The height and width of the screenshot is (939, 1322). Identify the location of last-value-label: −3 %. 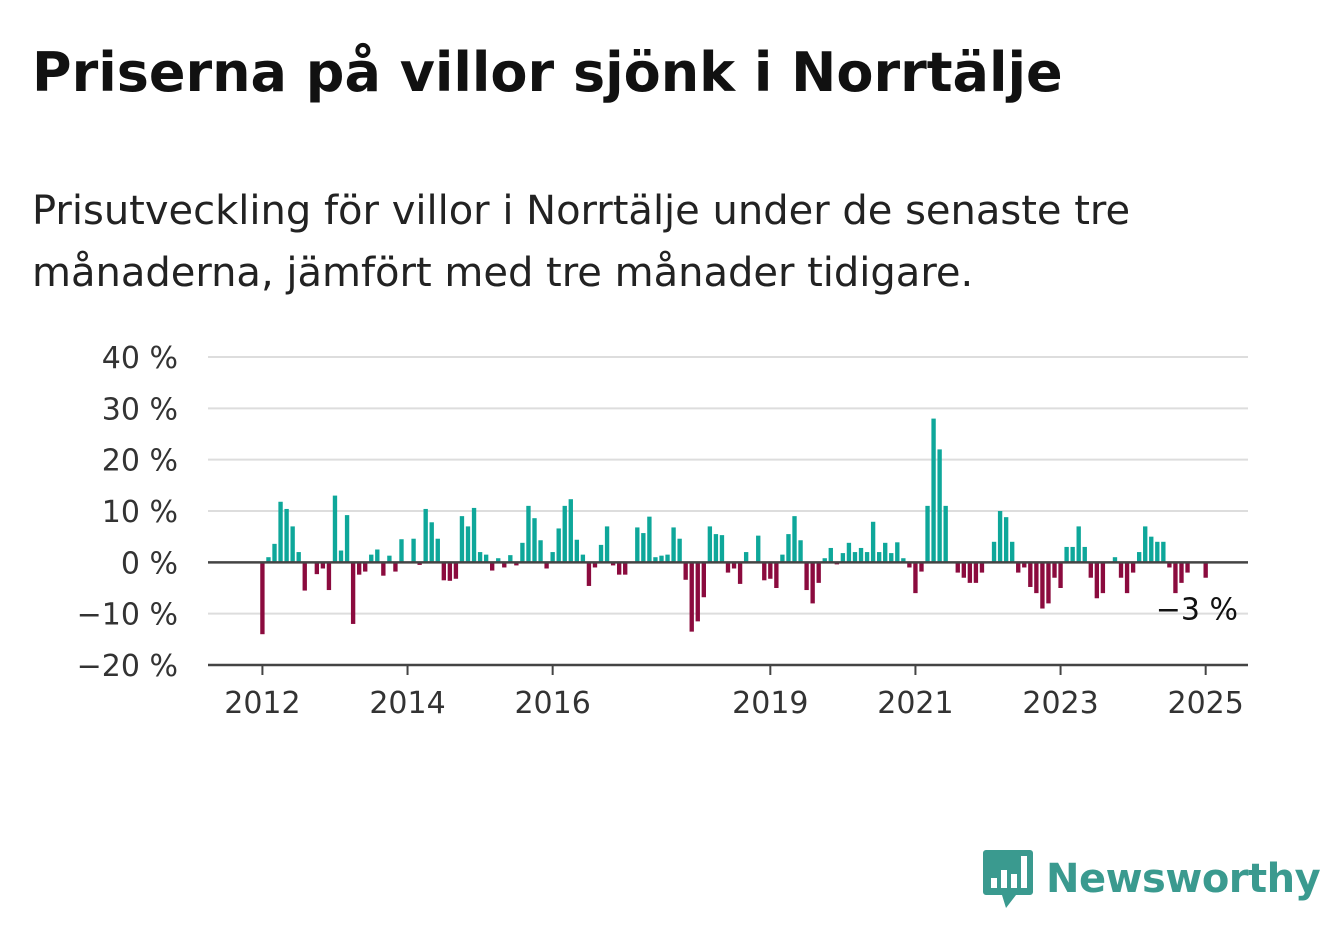
(1197, 610).